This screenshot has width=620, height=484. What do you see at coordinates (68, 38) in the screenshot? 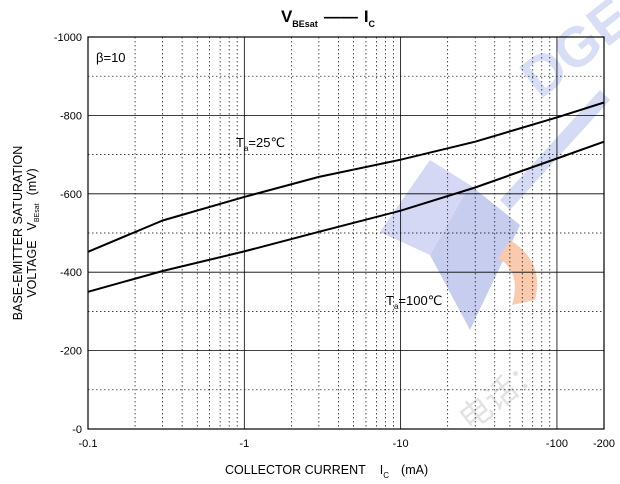
I see `y-tick-label: -1000` at bounding box center [68, 38].